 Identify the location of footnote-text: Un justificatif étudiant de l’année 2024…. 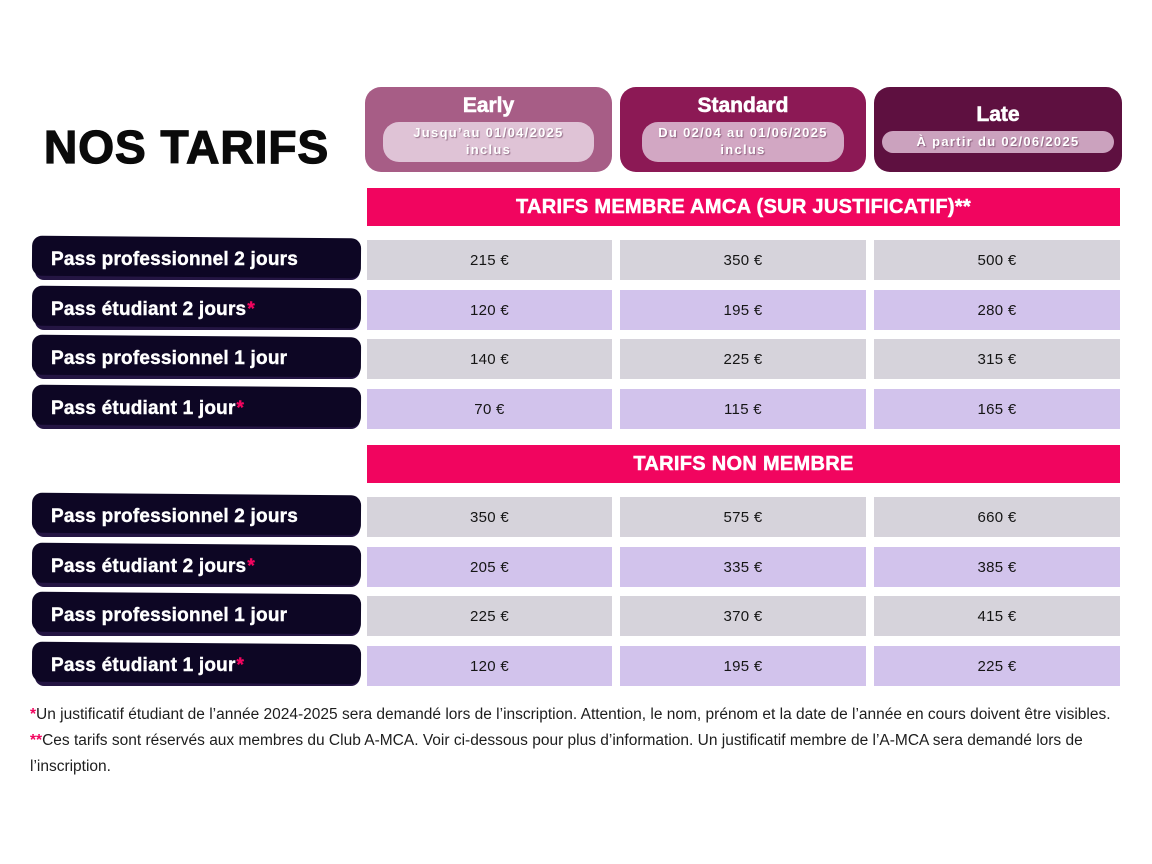
(573, 714).